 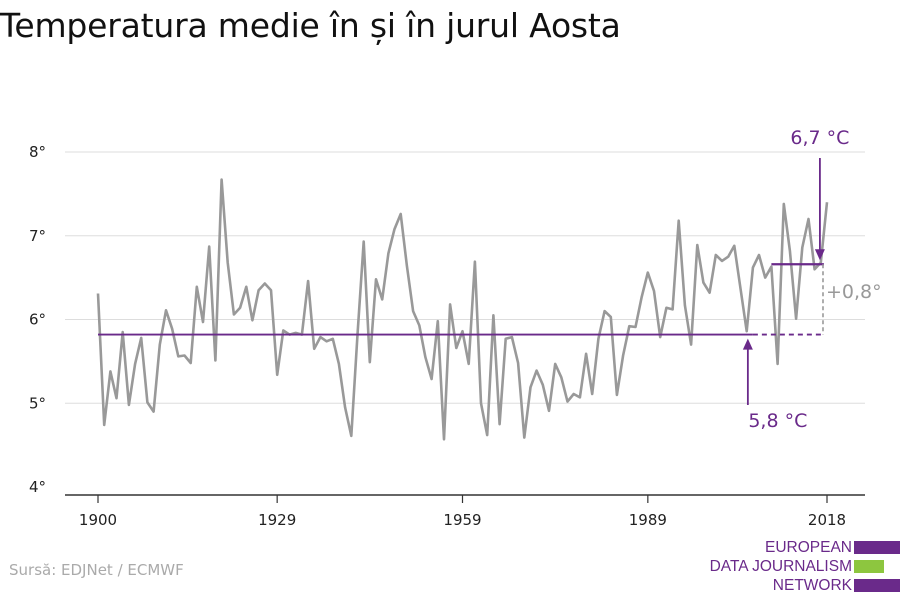 I want to click on baseline-label: 5,8 °C, so click(x=777, y=421).